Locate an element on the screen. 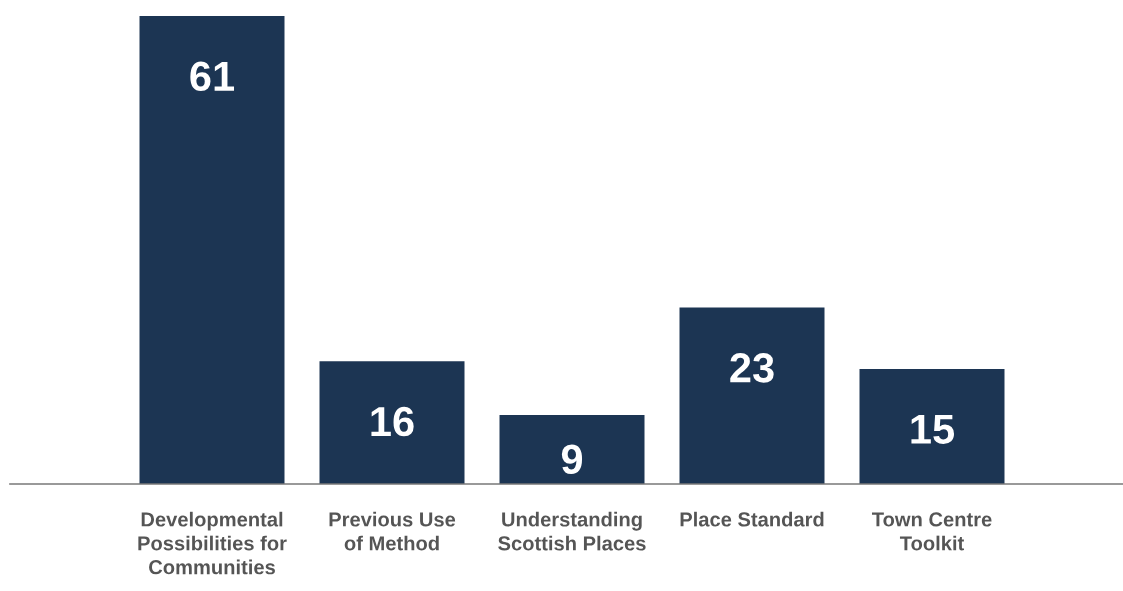 The image size is (1123, 591). x-tick-label: Previous Use of Method is located at coordinates (392, 531).